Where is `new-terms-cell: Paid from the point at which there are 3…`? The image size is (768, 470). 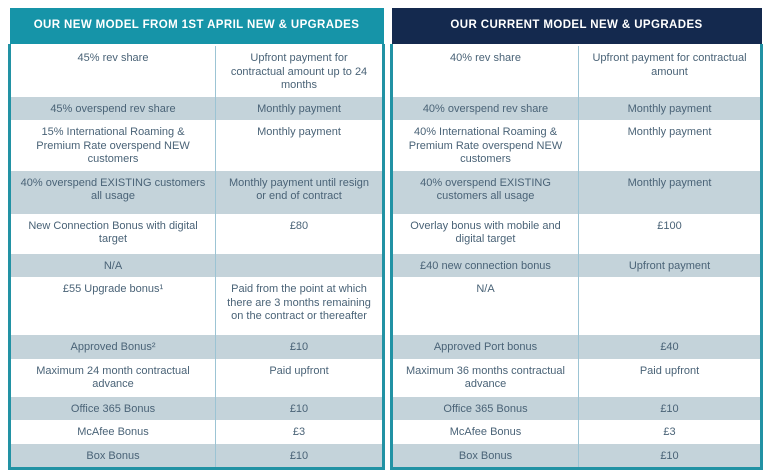 new-terms-cell: Paid from the point at which there are 3… is located at coordinates (300, 306).